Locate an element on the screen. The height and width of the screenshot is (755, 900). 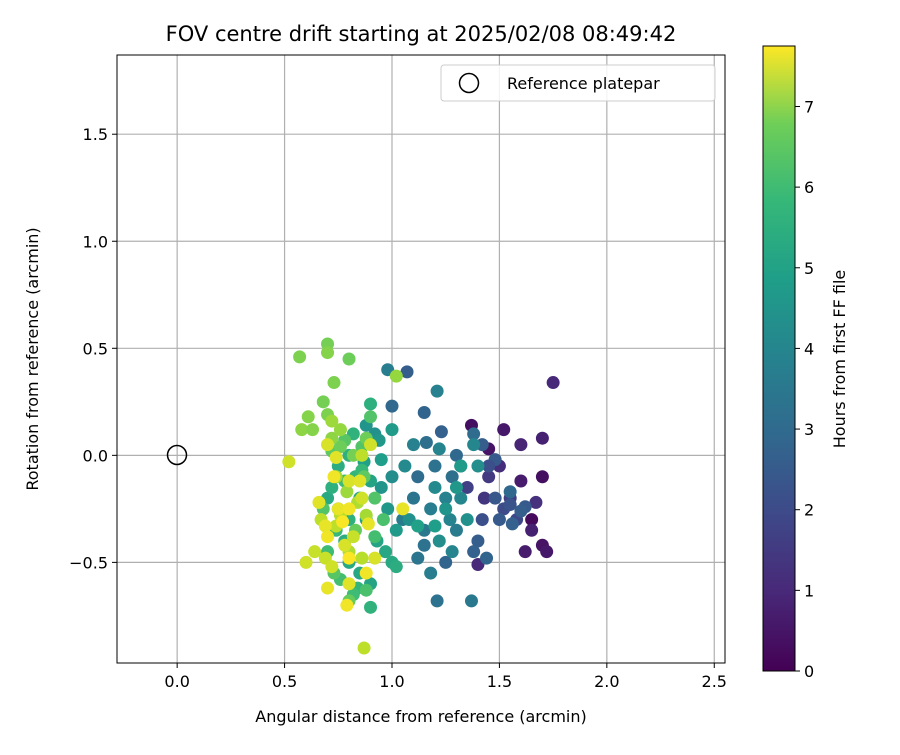
y-tick-label: −0.5 is located at coordinates (88, 562).